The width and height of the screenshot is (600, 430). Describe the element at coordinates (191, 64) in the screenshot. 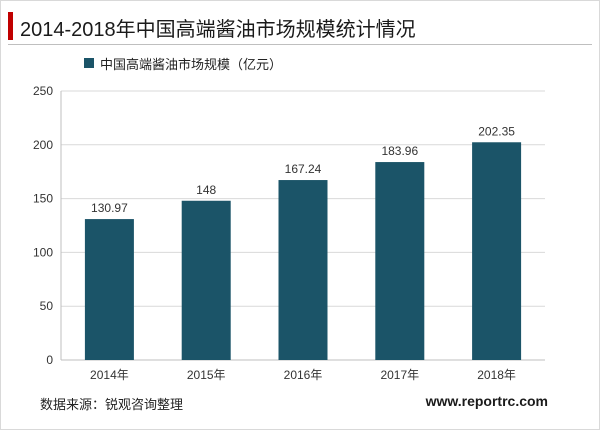

I see `legend-label: 中国高端酱油市场规模（亿元）` at that location.